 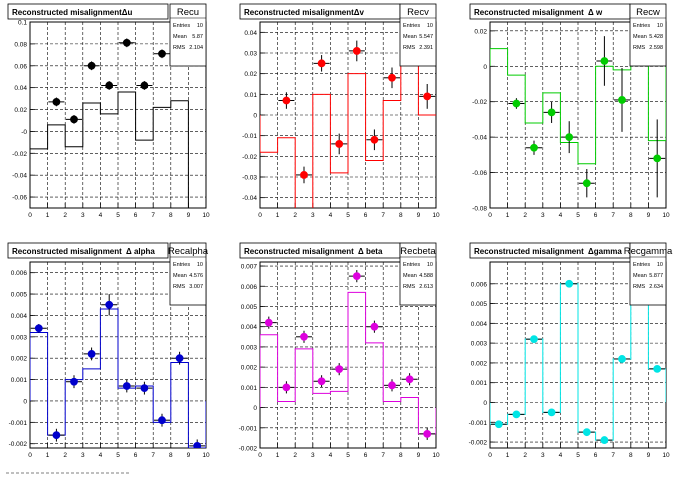 I want to click on title-box-frame, so click(x=88, y=250).